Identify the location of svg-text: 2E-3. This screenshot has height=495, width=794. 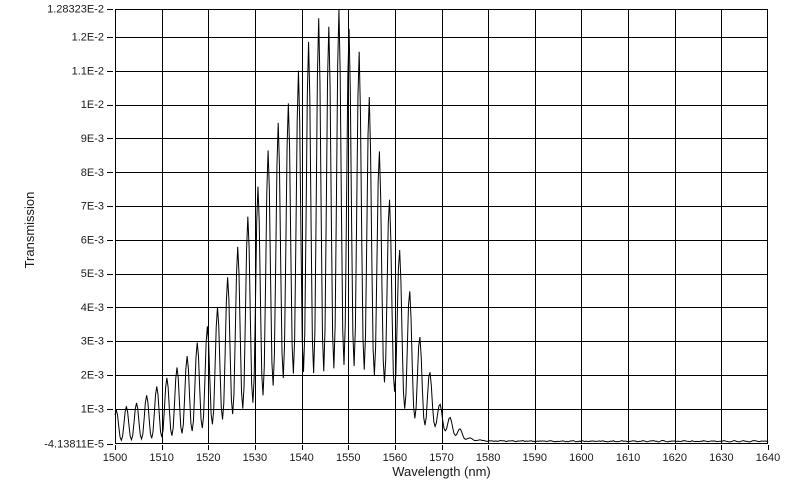
(92, 376).